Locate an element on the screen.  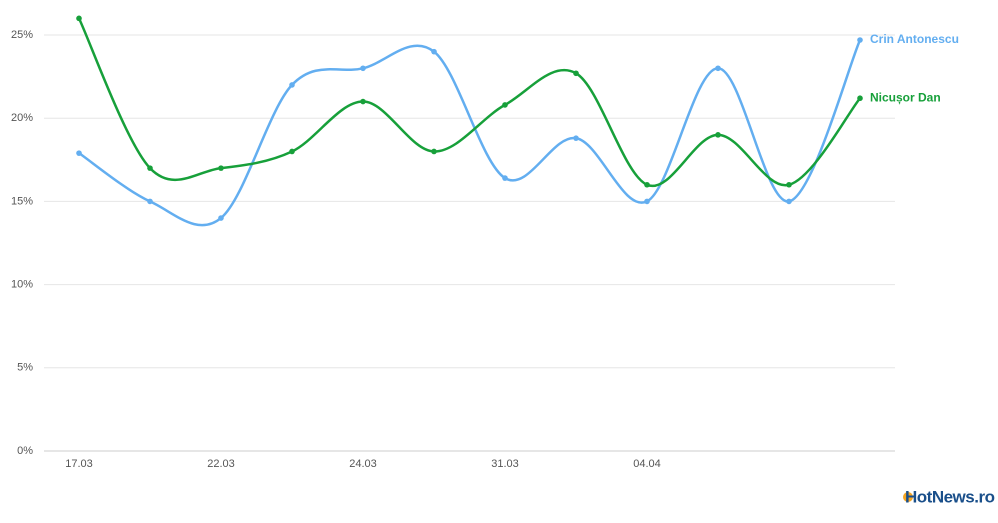
x-tick-label: 31.03 is located at coordinates (505, 464).